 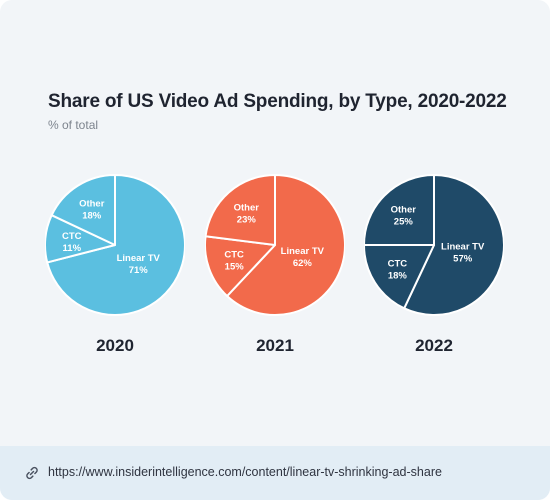 What do you see at coordinates (115, 345) in the screenshot?
I see `year-label: 2020` at bounding box center [115, 345].